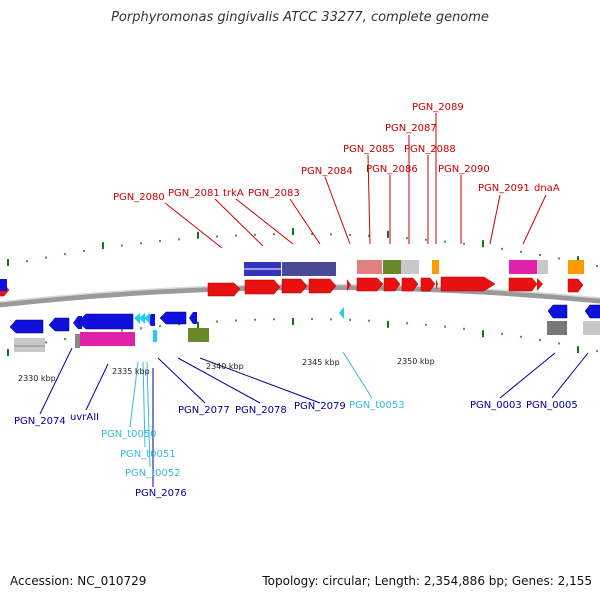  What do you see at coordinates (129, 434) in the screenshot?
I see `gene-label: PGN_t0050` at bounding box center [129, 434].